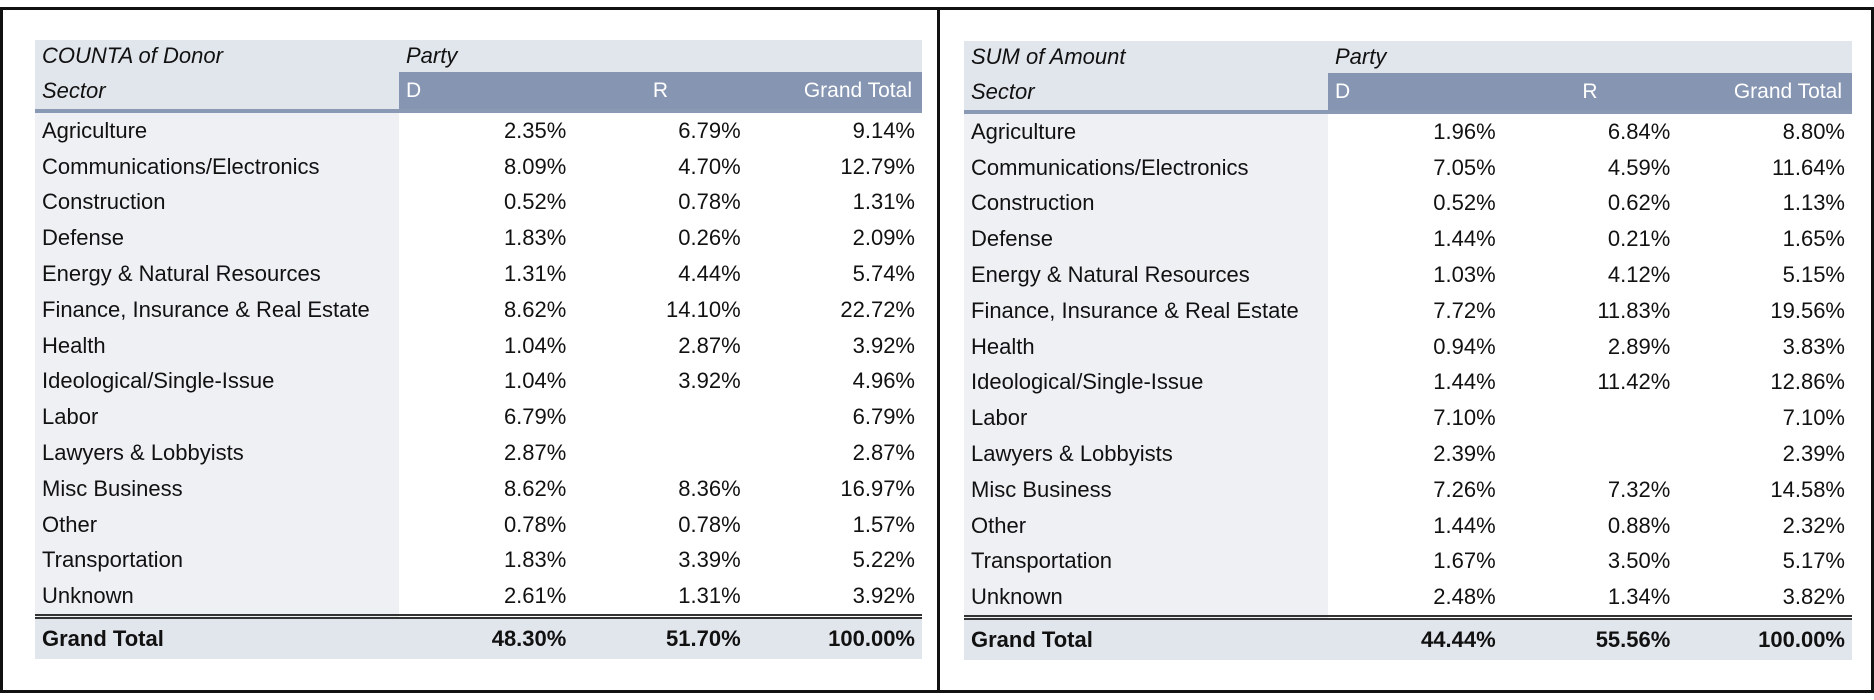 This screenshot has width=1874, height=700. What do you see at coordinates (834, 130) in the screenshot?
I see `grand-total-cell: 9.14%` at bounding box center [834, 130].